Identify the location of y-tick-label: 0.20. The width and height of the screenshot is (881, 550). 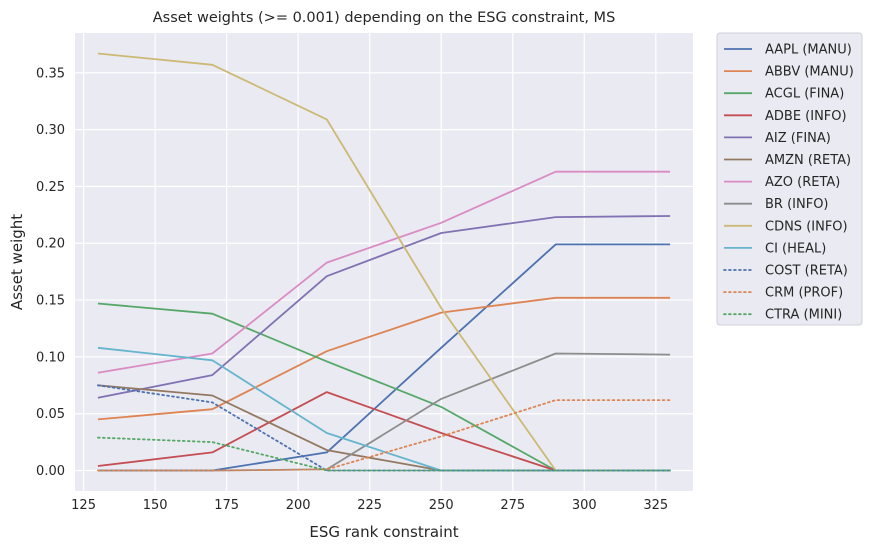
(50, 244).